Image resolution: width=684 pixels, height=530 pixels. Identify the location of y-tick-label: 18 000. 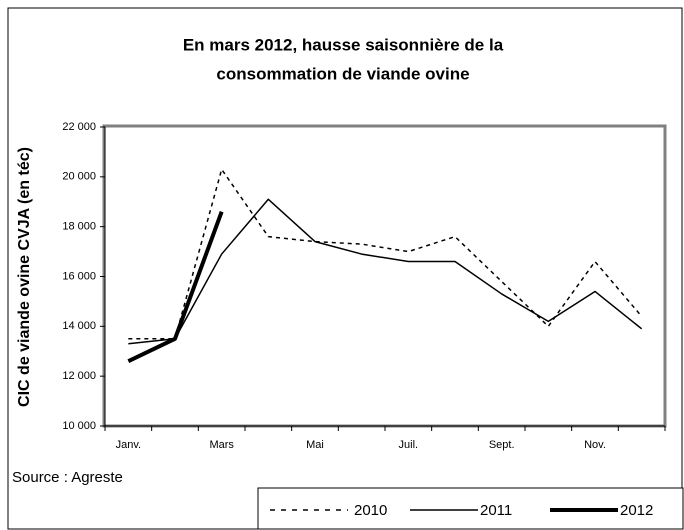
(79, 227).